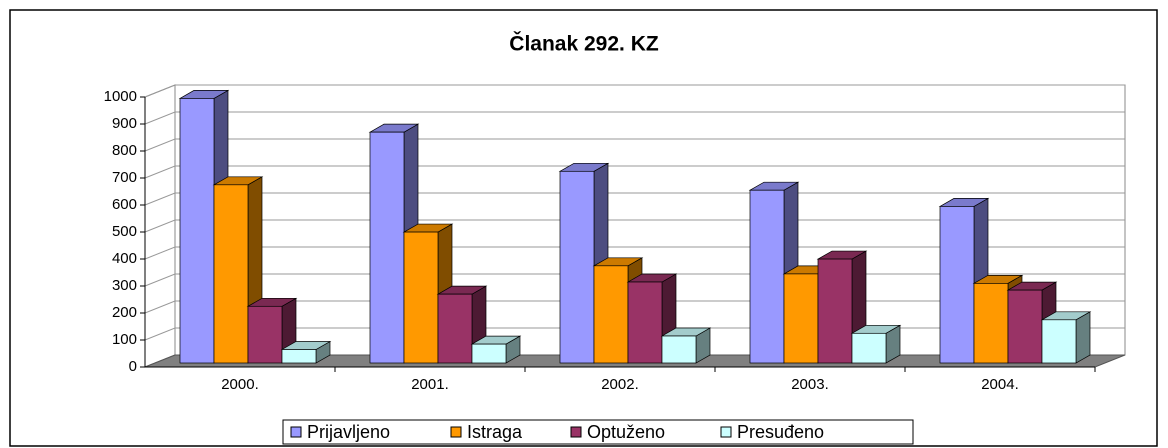 The height and width of the screenshot is (448, 1168). Describe the element at coordinates (780, 432) in the screenshot. I see `legend-label: Presuđeno` at that location.